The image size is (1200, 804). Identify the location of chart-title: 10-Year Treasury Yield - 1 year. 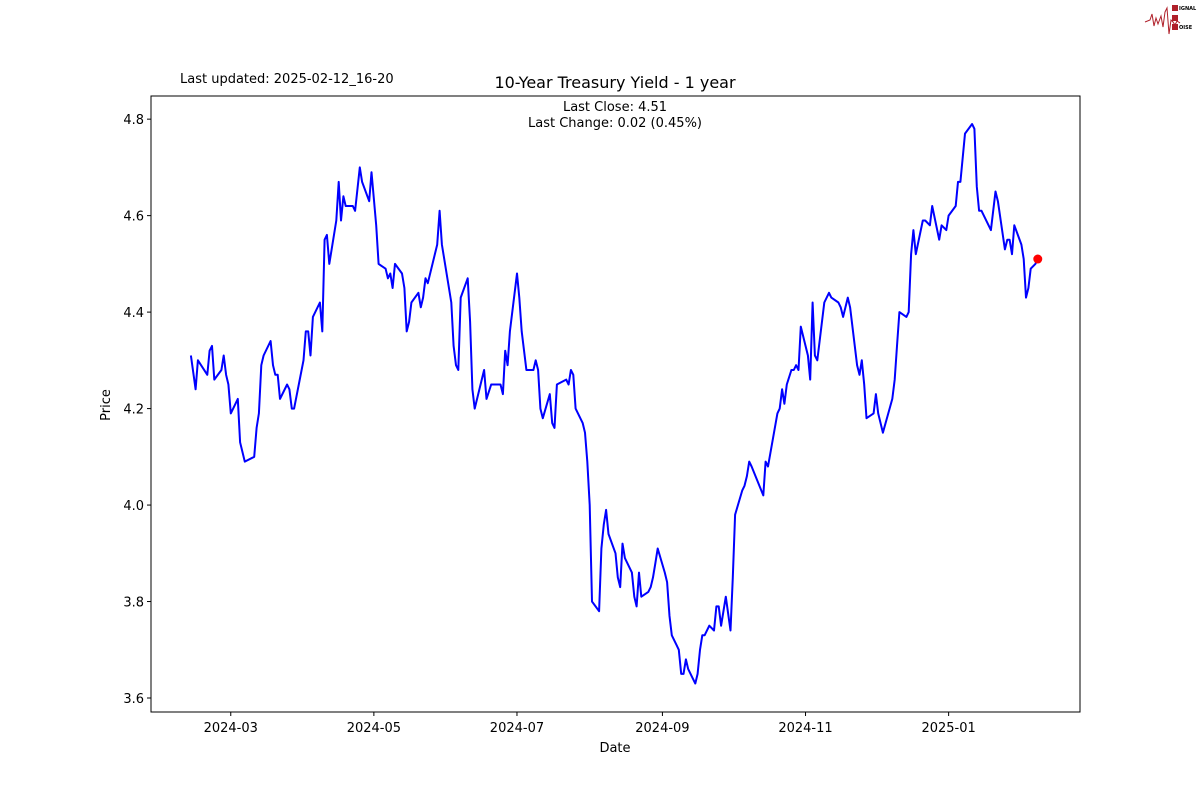
(615, 82).